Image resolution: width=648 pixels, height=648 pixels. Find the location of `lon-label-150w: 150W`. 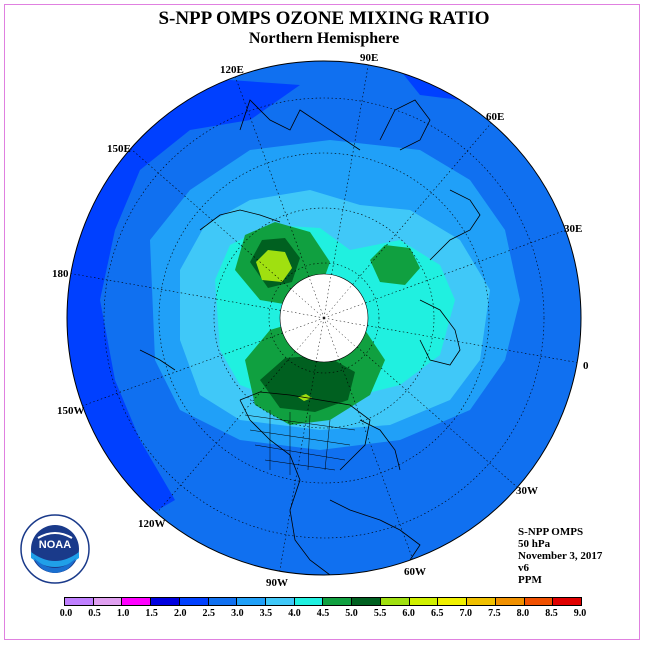

lon-label-150w: 150W is located at coordinates (71, 411).